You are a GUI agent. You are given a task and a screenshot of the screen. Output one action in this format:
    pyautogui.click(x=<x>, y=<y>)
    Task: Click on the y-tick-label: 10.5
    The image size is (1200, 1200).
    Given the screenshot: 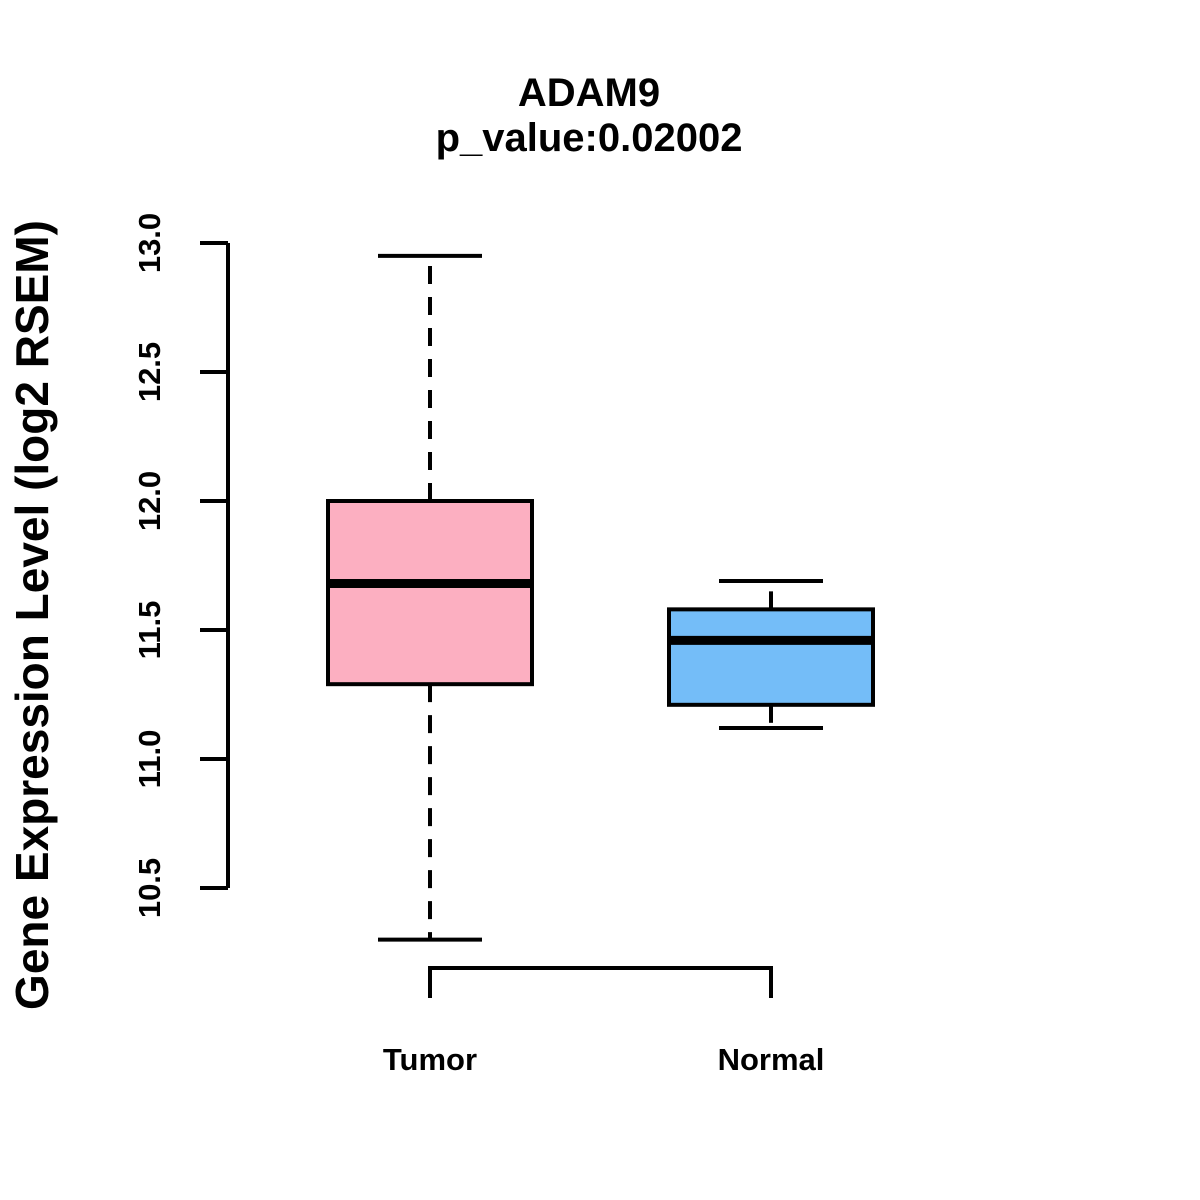 What is the action you would take?
    pyautogui.click(x=149, y=888)
    